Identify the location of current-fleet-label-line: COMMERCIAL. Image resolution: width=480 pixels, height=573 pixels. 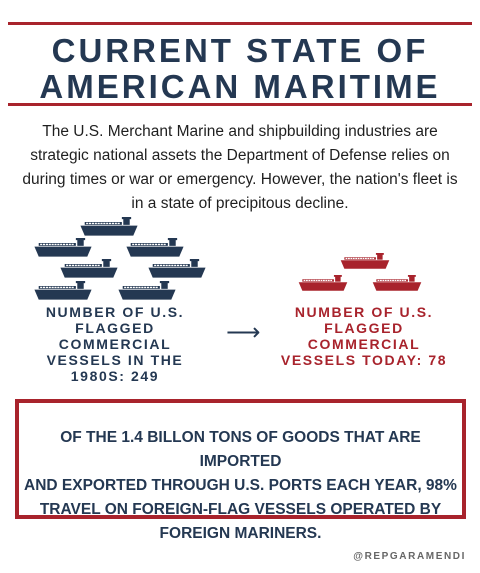
(364, 344).